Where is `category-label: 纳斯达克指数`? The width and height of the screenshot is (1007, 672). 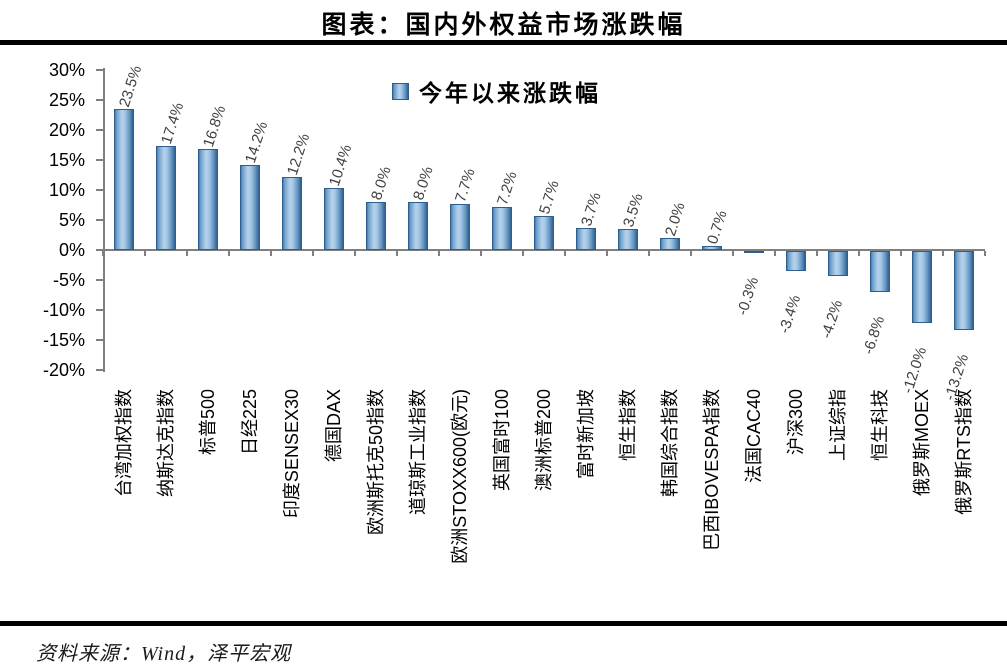 category-label: 纳斯达克指数 is located at coordinates (166, 443).